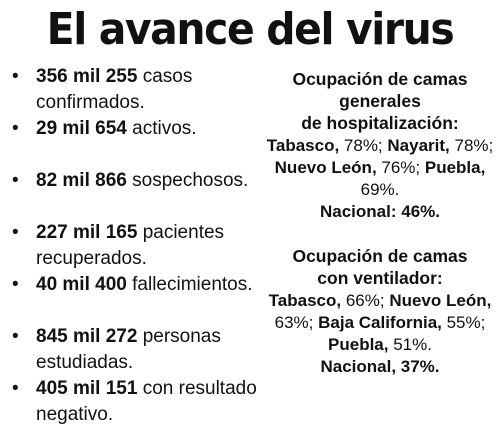  What do you see at coordinates (139, 298) in the screenshot?
I see `list-item: • 40 mil 400 fallecimientos.` at bounding box center [139, 298].